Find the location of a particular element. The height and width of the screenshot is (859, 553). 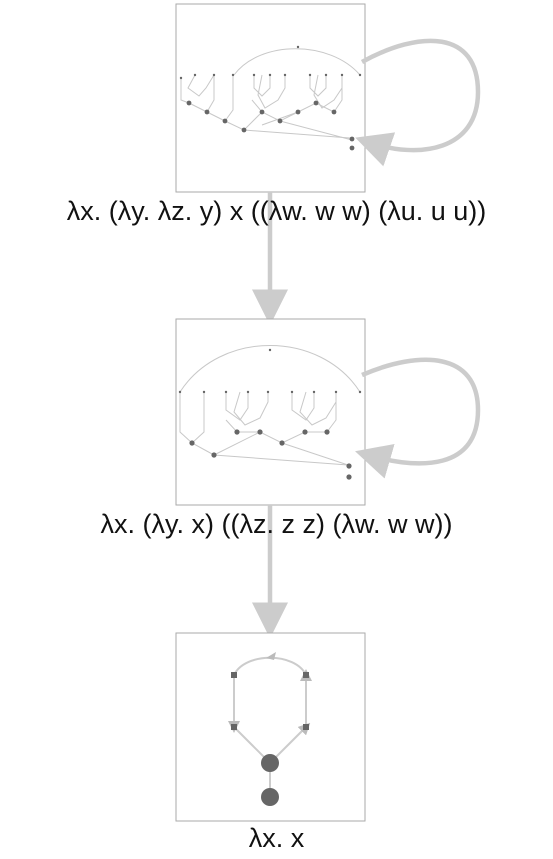

state-2-nodes is located at coordinates (270, 414).